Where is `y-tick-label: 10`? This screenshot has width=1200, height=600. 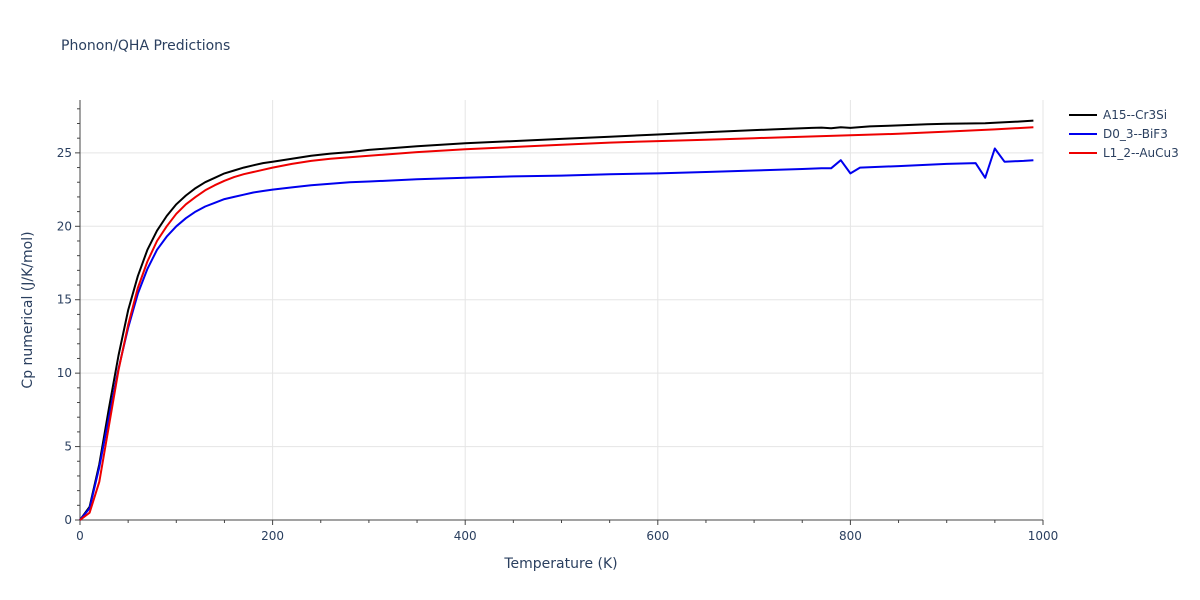 y-tick-label: 10 is located at coordinates (64, 373).